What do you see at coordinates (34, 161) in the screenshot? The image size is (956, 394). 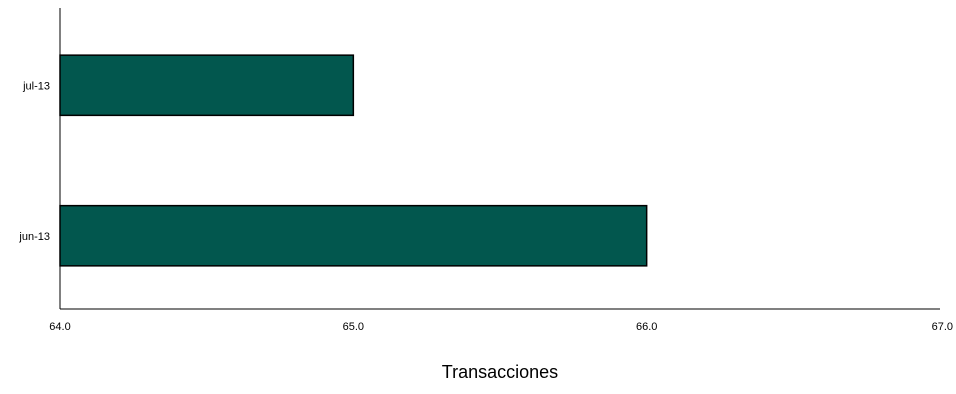 I see `y-tick-labels: jul-13 jun-13` at bounding box center [34, 161].